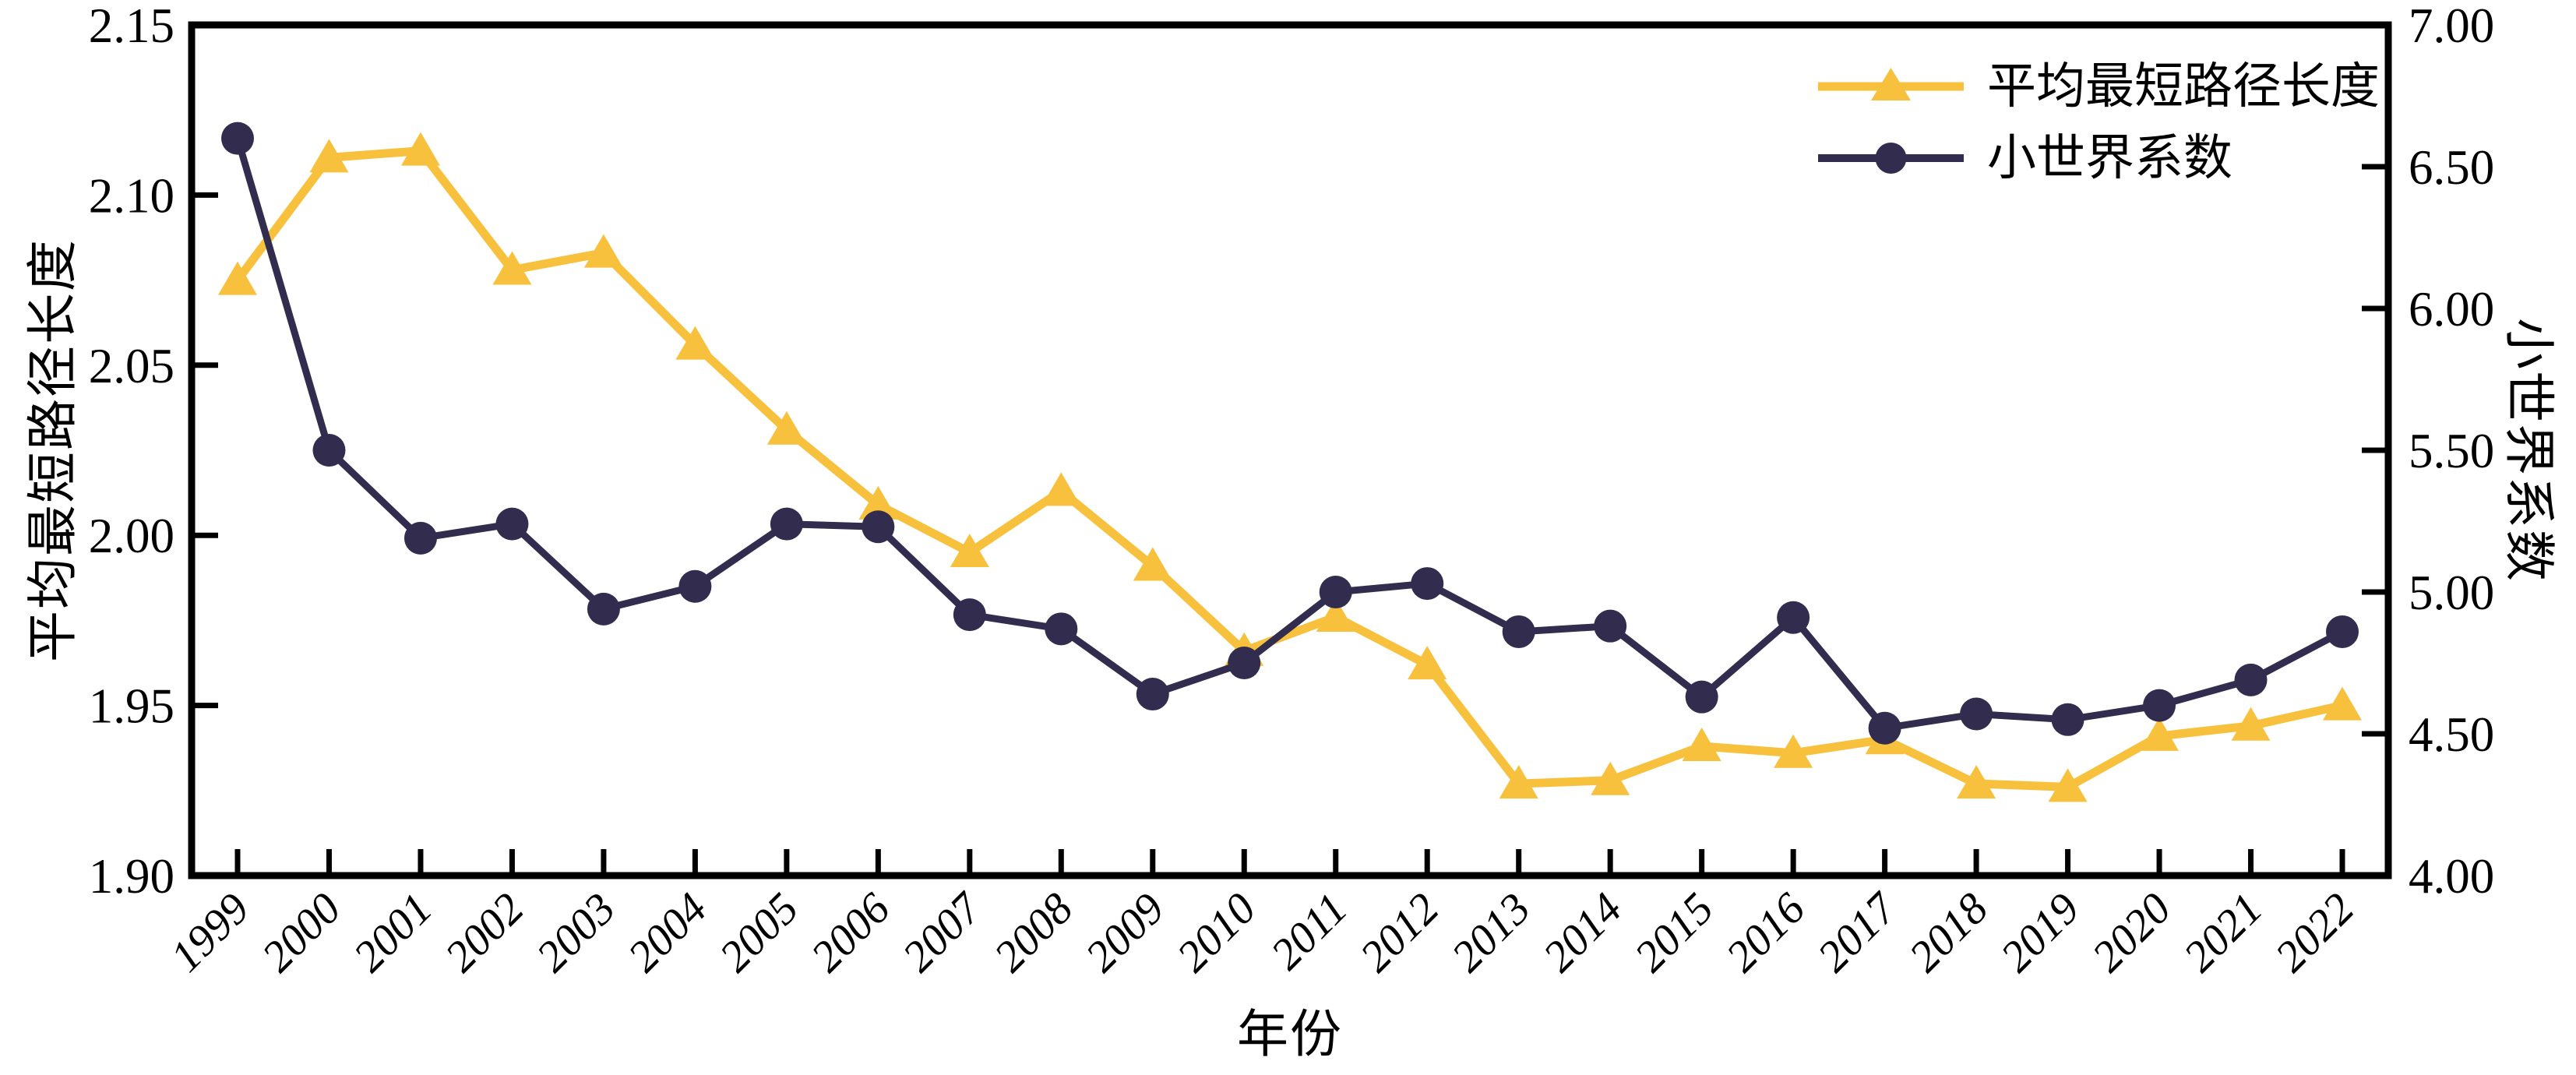 This screenshot has height=1075, width=2576. What do you see at coordinates (2131, 933) in the screenshot?
I see `x-axis-tick-label: 2020` at bounding box center [2131, 933].